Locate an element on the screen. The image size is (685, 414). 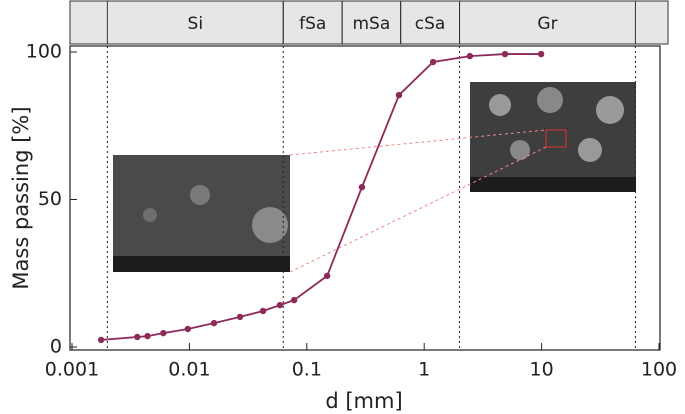
y-tick-label: 50 is located at coordinates (50, 199).